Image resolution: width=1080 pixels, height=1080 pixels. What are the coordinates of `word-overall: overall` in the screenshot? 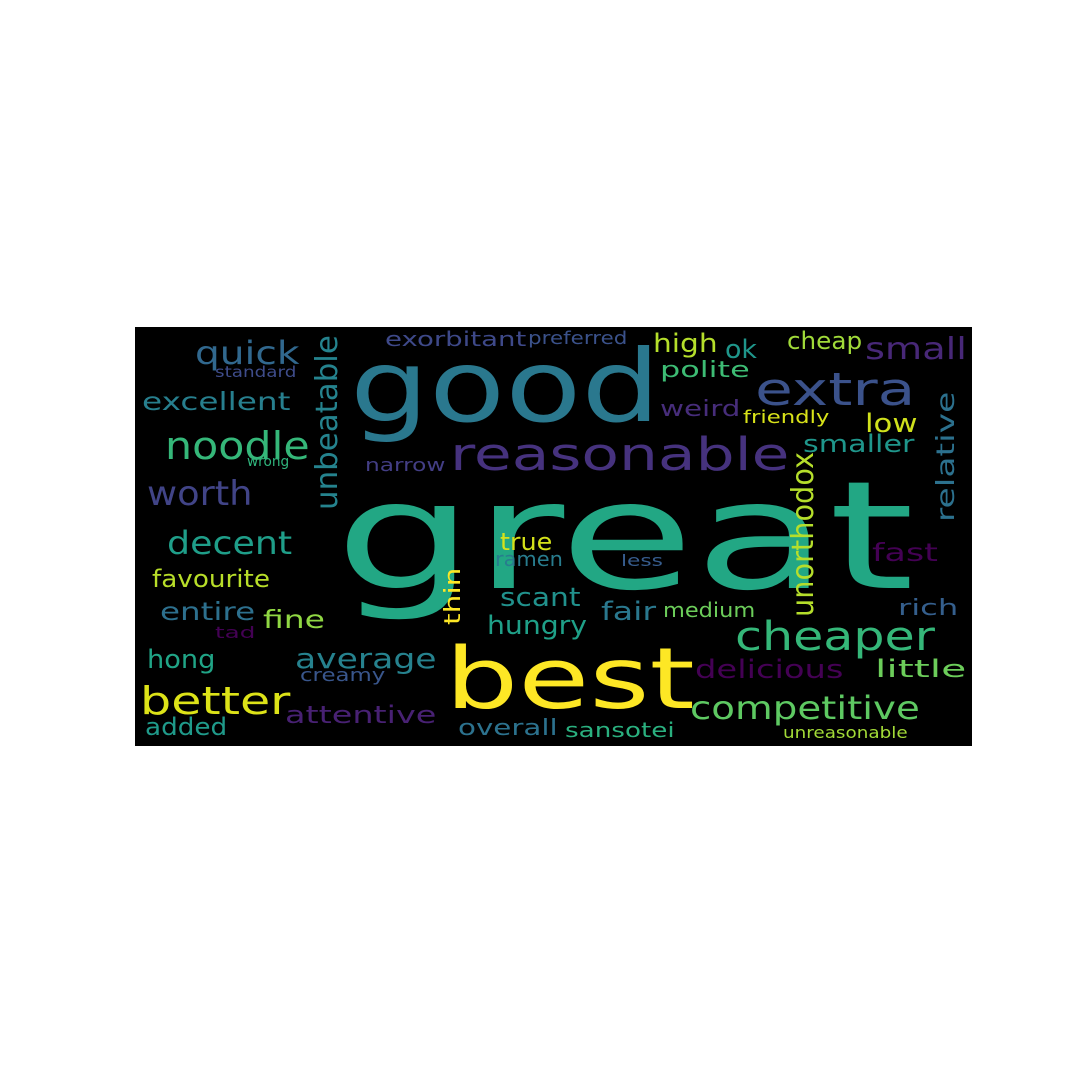 It's located at (508, 728).